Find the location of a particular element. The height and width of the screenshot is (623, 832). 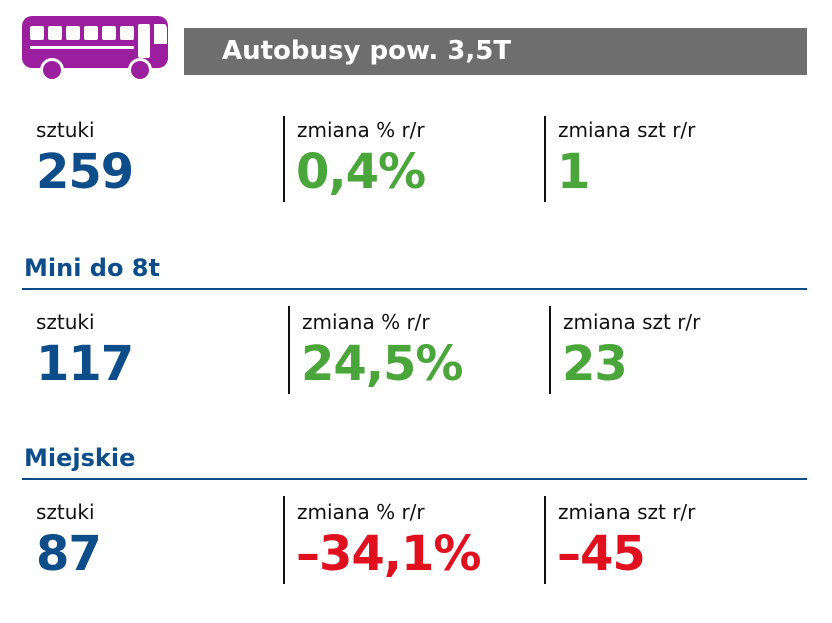

section-title: Mini do 8t is located at coordinates (92, 268).